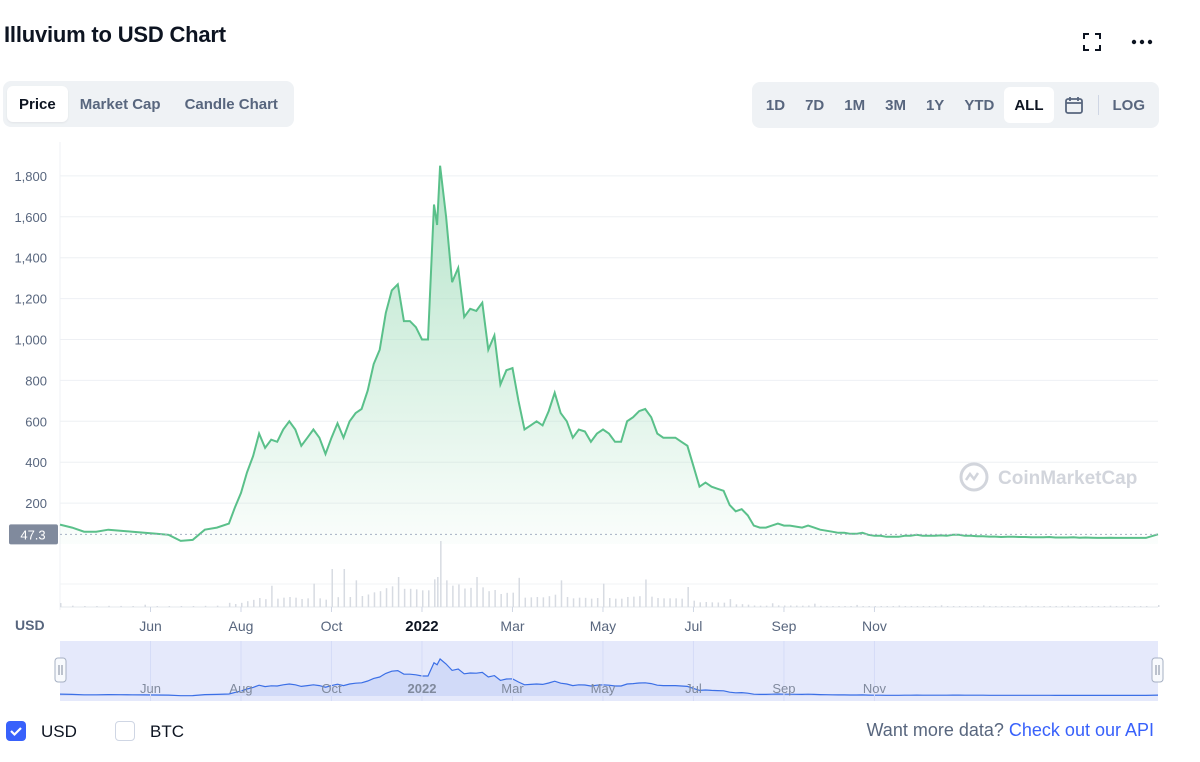  Describe the element at coordinates (855, 105) in the screenshot. I see `range-1m: 1M` at that location.